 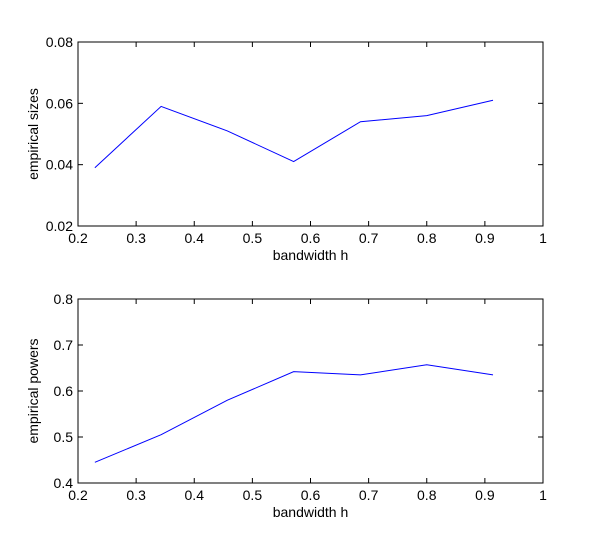 What do you see at coordinates (59, 165) in the screenshot?
I see `y-tick-label: 0.04` at bounding box center [59, 165].